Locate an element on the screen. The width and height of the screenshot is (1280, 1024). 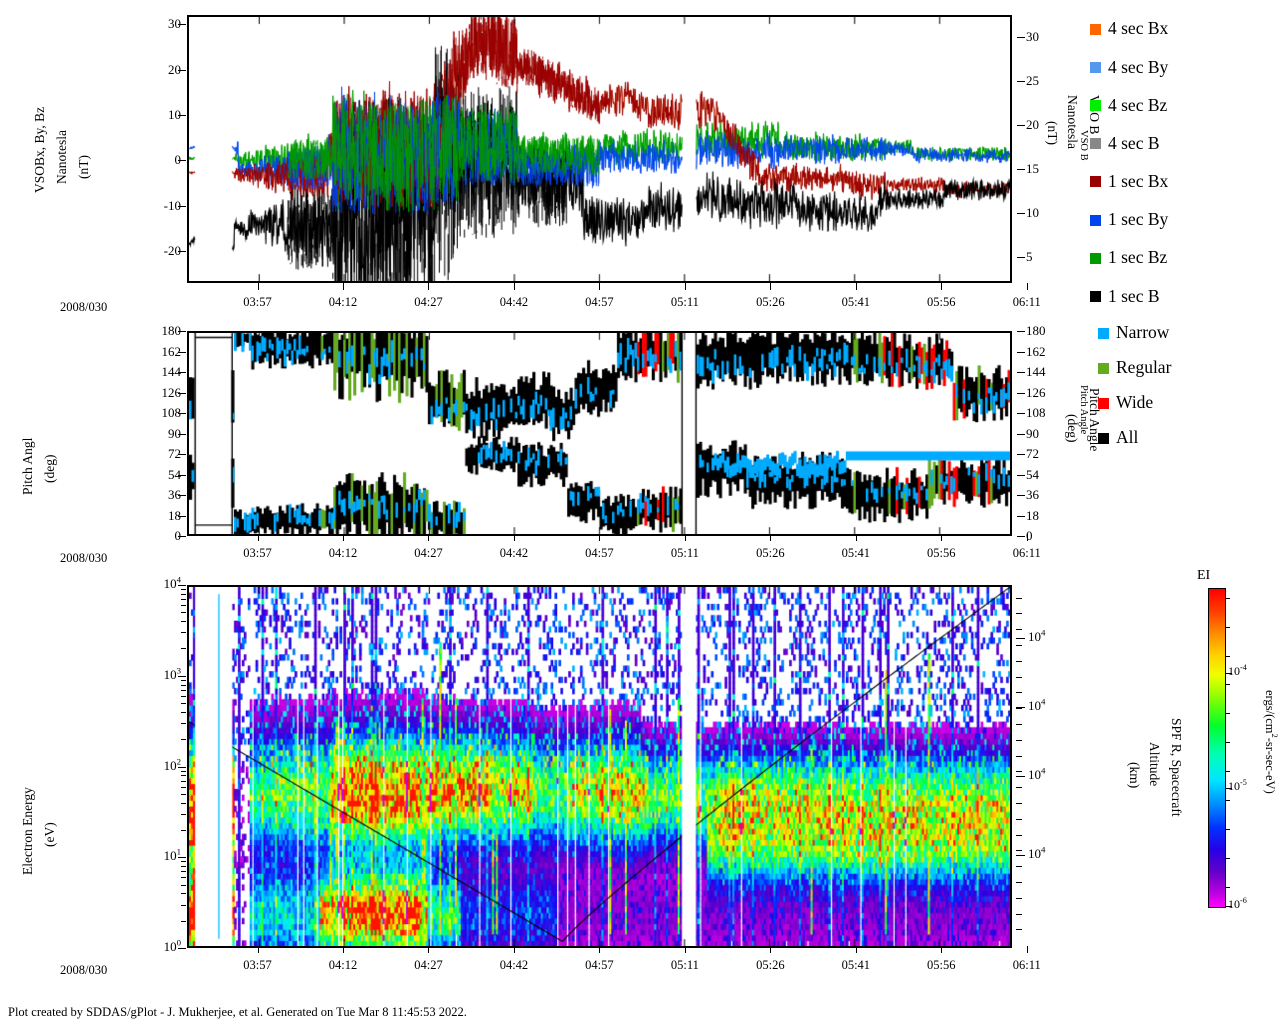
legend-label: Wide is located at coordinates (1135, 402).